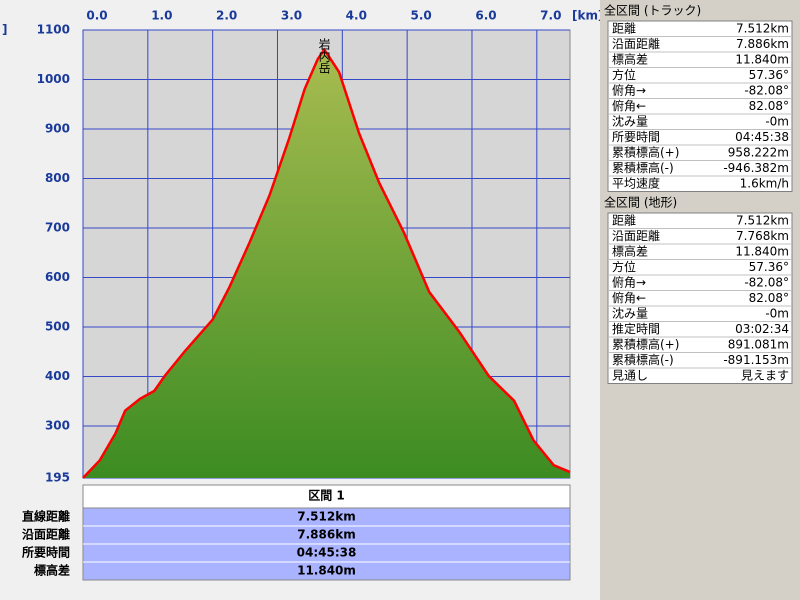  Describe the element at coordinates (324, 54) in the screenshot. I see `peak-annotation: 岩内岳` at that location.